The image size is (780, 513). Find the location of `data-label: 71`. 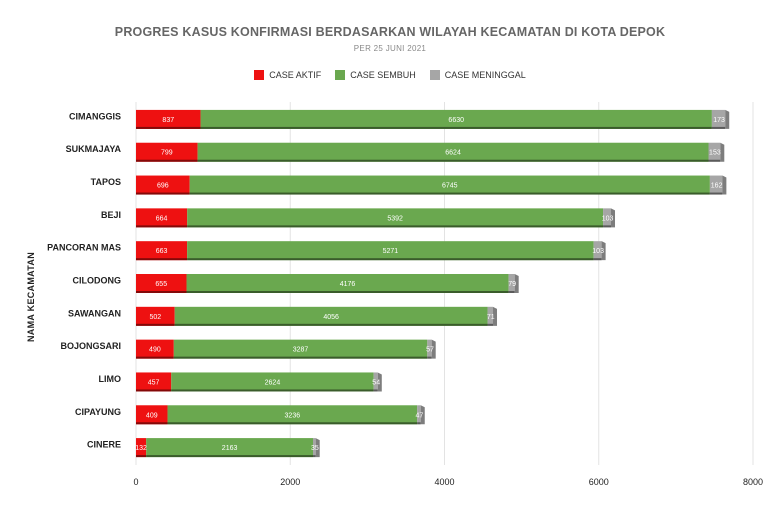

data-label: 71 is located at coordinates (491, 317).